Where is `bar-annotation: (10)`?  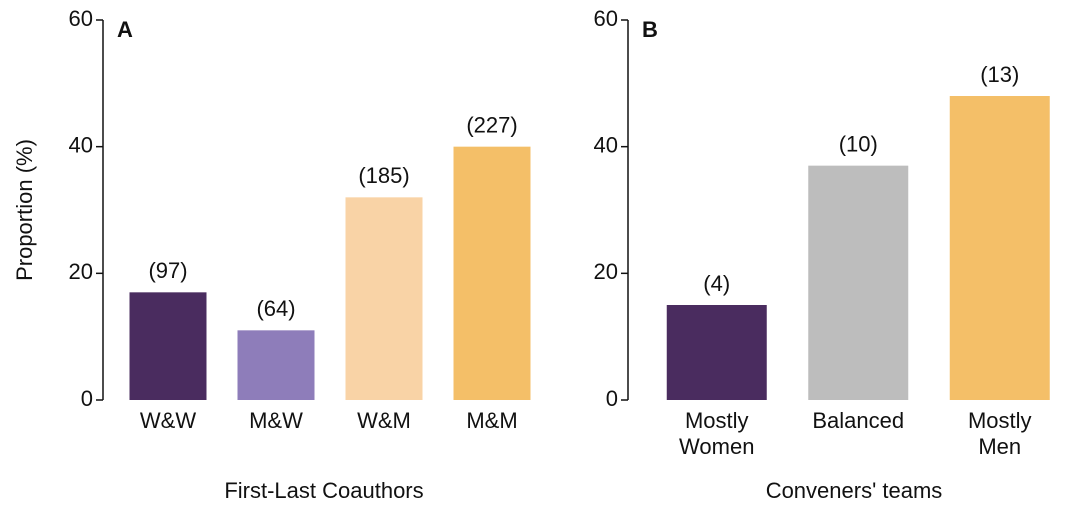
bar-annotation: (10) is located at coordinates (858, 143).